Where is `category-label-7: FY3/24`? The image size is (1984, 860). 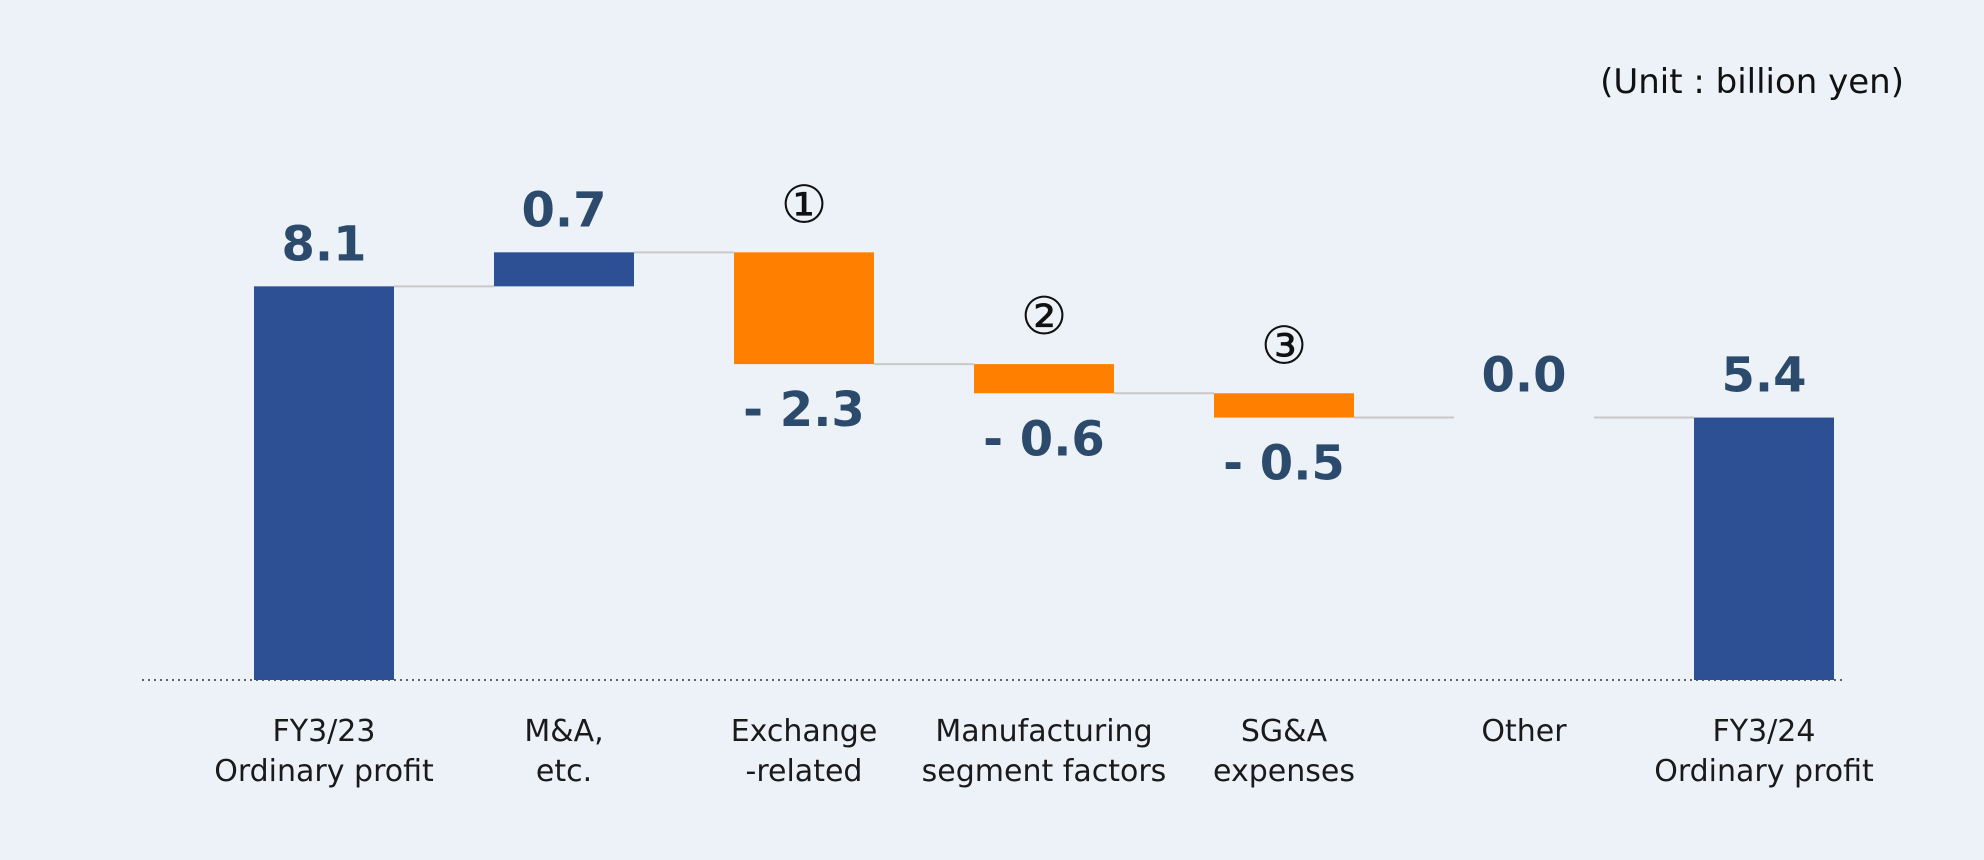 category-label-7: FY3/24 is located at coordinates (1764, 731).